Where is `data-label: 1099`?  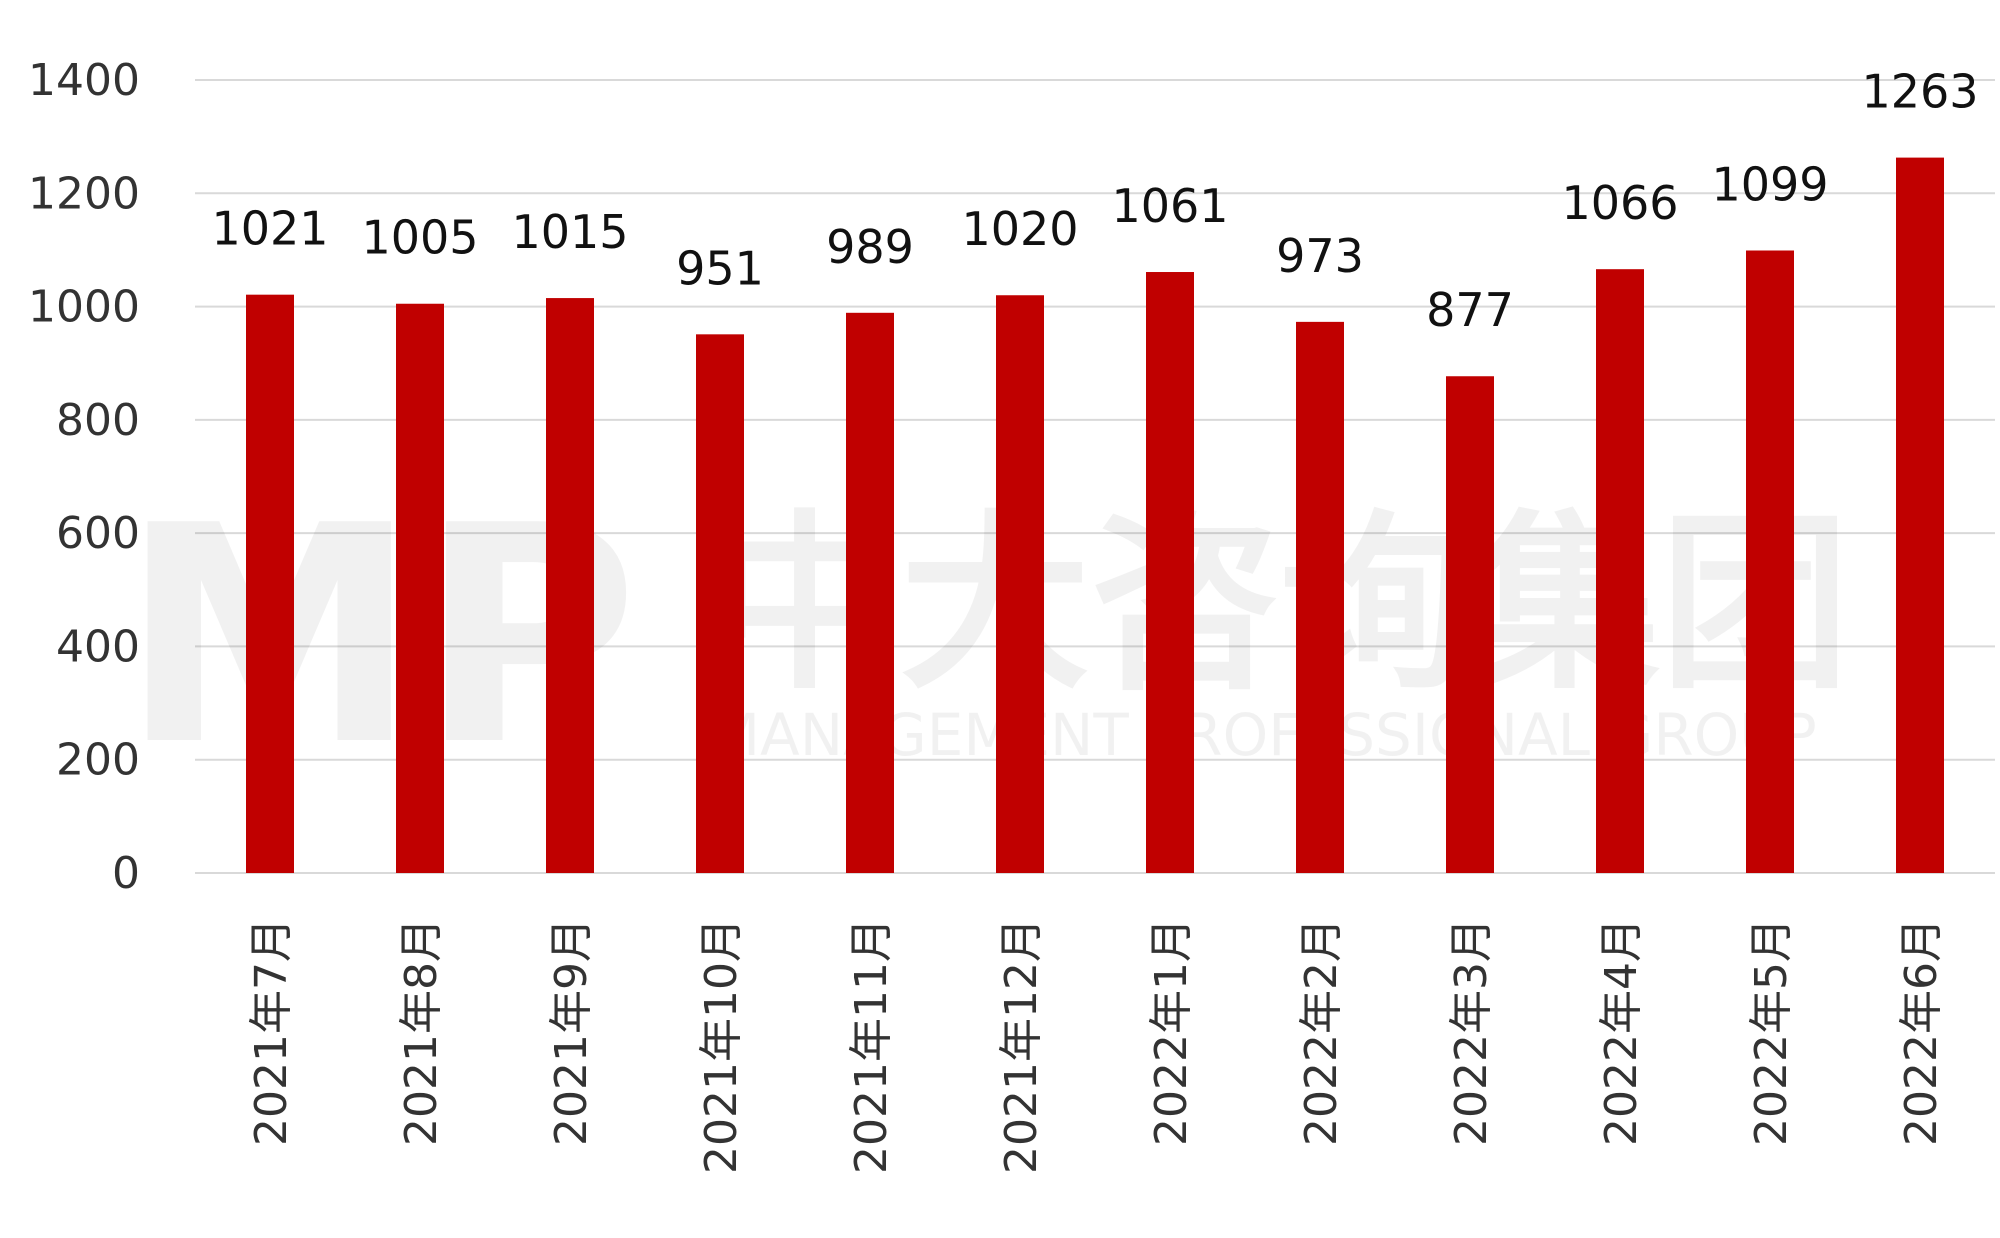
data-label: 1099 is located at coordinates (1769, 184).